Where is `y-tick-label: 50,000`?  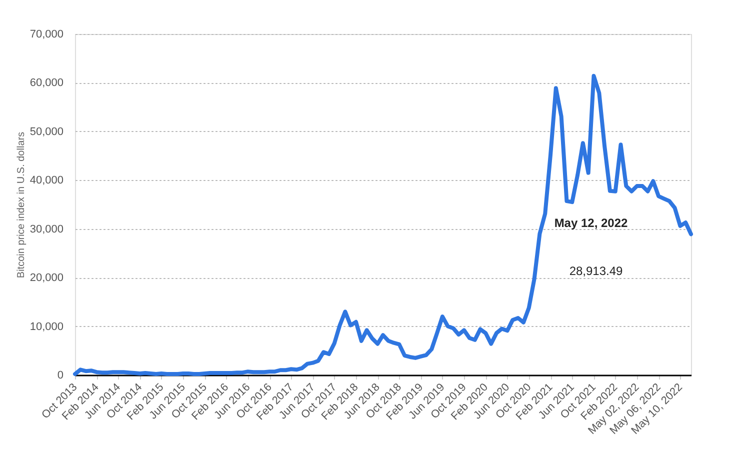 y-tick-label: 50,000 is located at coordinates (47, 132).